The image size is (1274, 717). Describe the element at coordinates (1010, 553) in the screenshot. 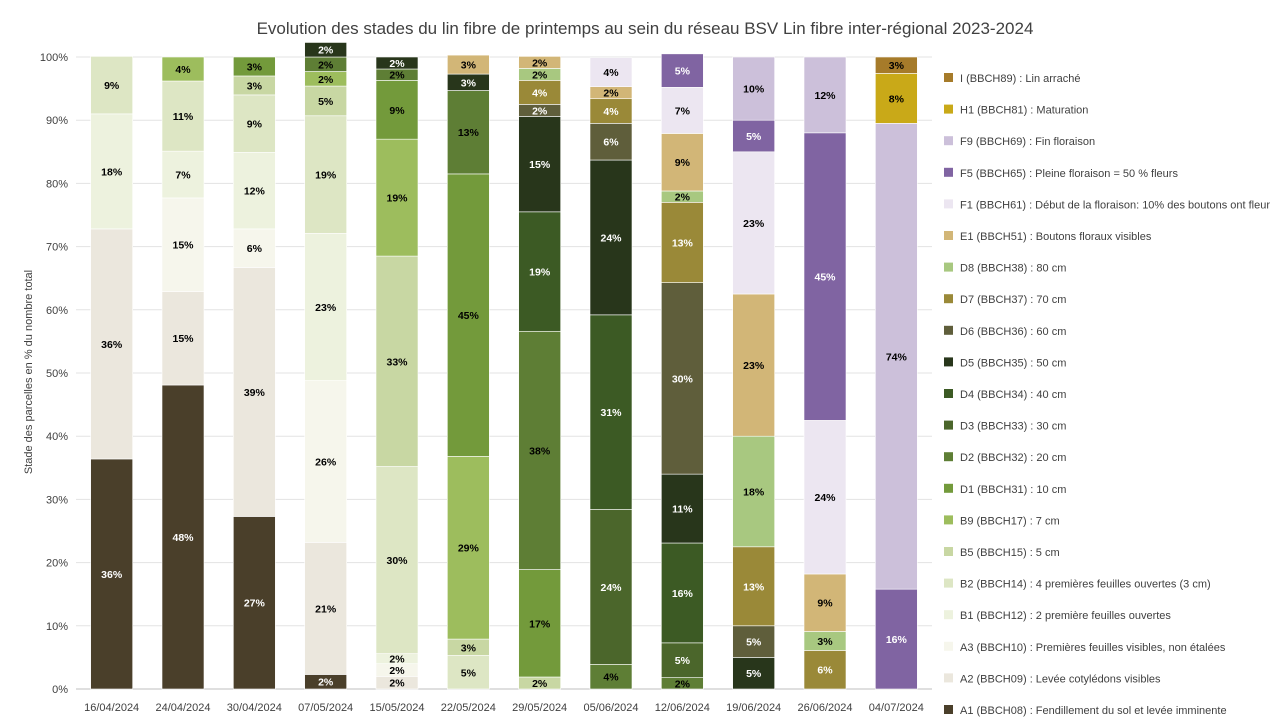

I see `legend-label: B5 (BBCH15) : 5 cm` at that location.